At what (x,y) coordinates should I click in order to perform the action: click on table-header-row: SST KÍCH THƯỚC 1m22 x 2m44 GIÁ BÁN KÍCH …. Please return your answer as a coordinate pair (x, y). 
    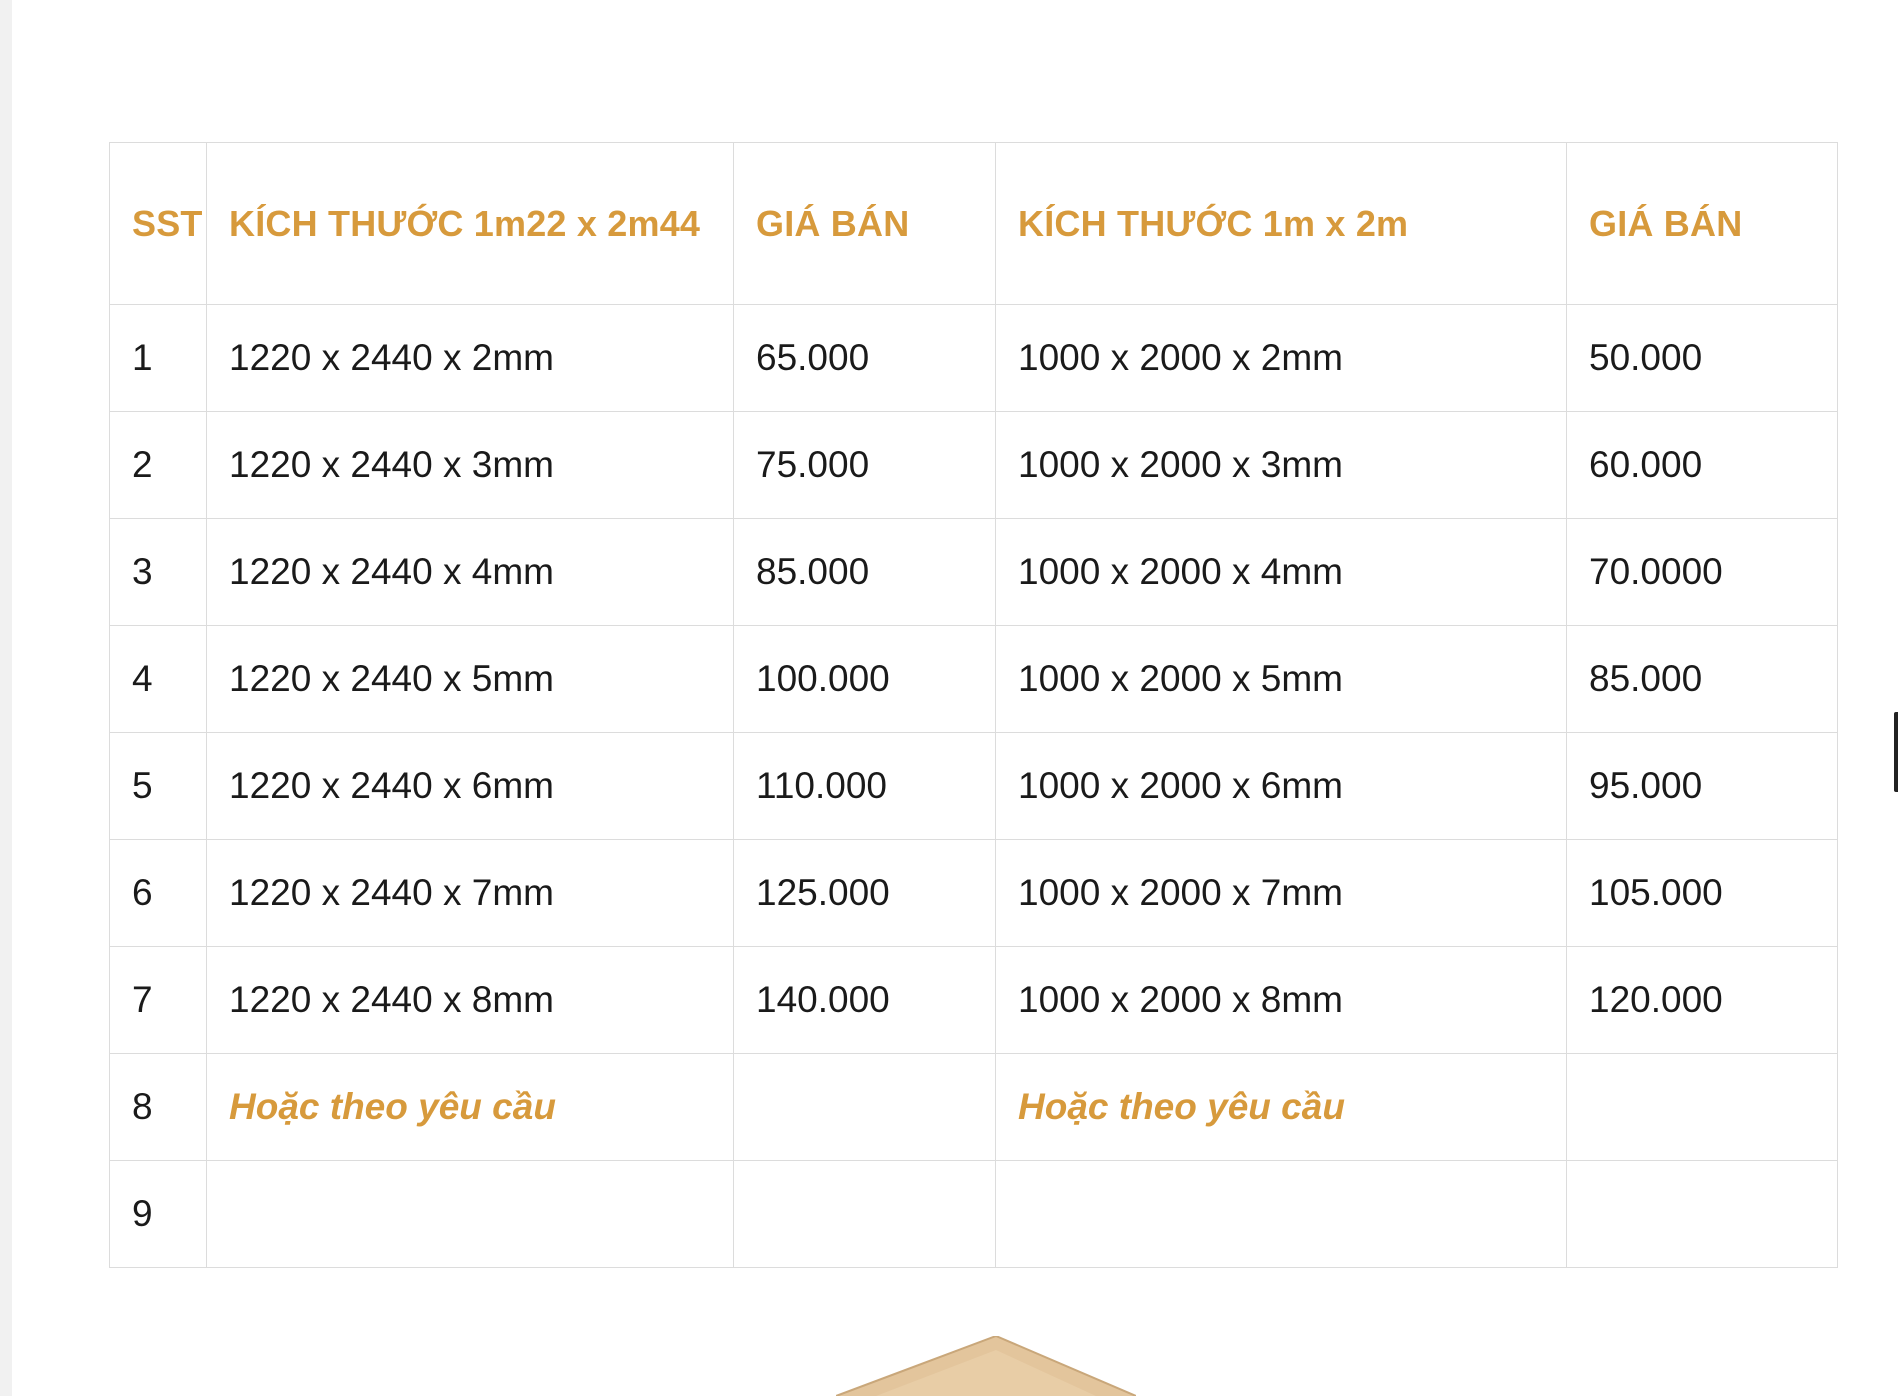
    Looking at the image, I should click on (973, 223).